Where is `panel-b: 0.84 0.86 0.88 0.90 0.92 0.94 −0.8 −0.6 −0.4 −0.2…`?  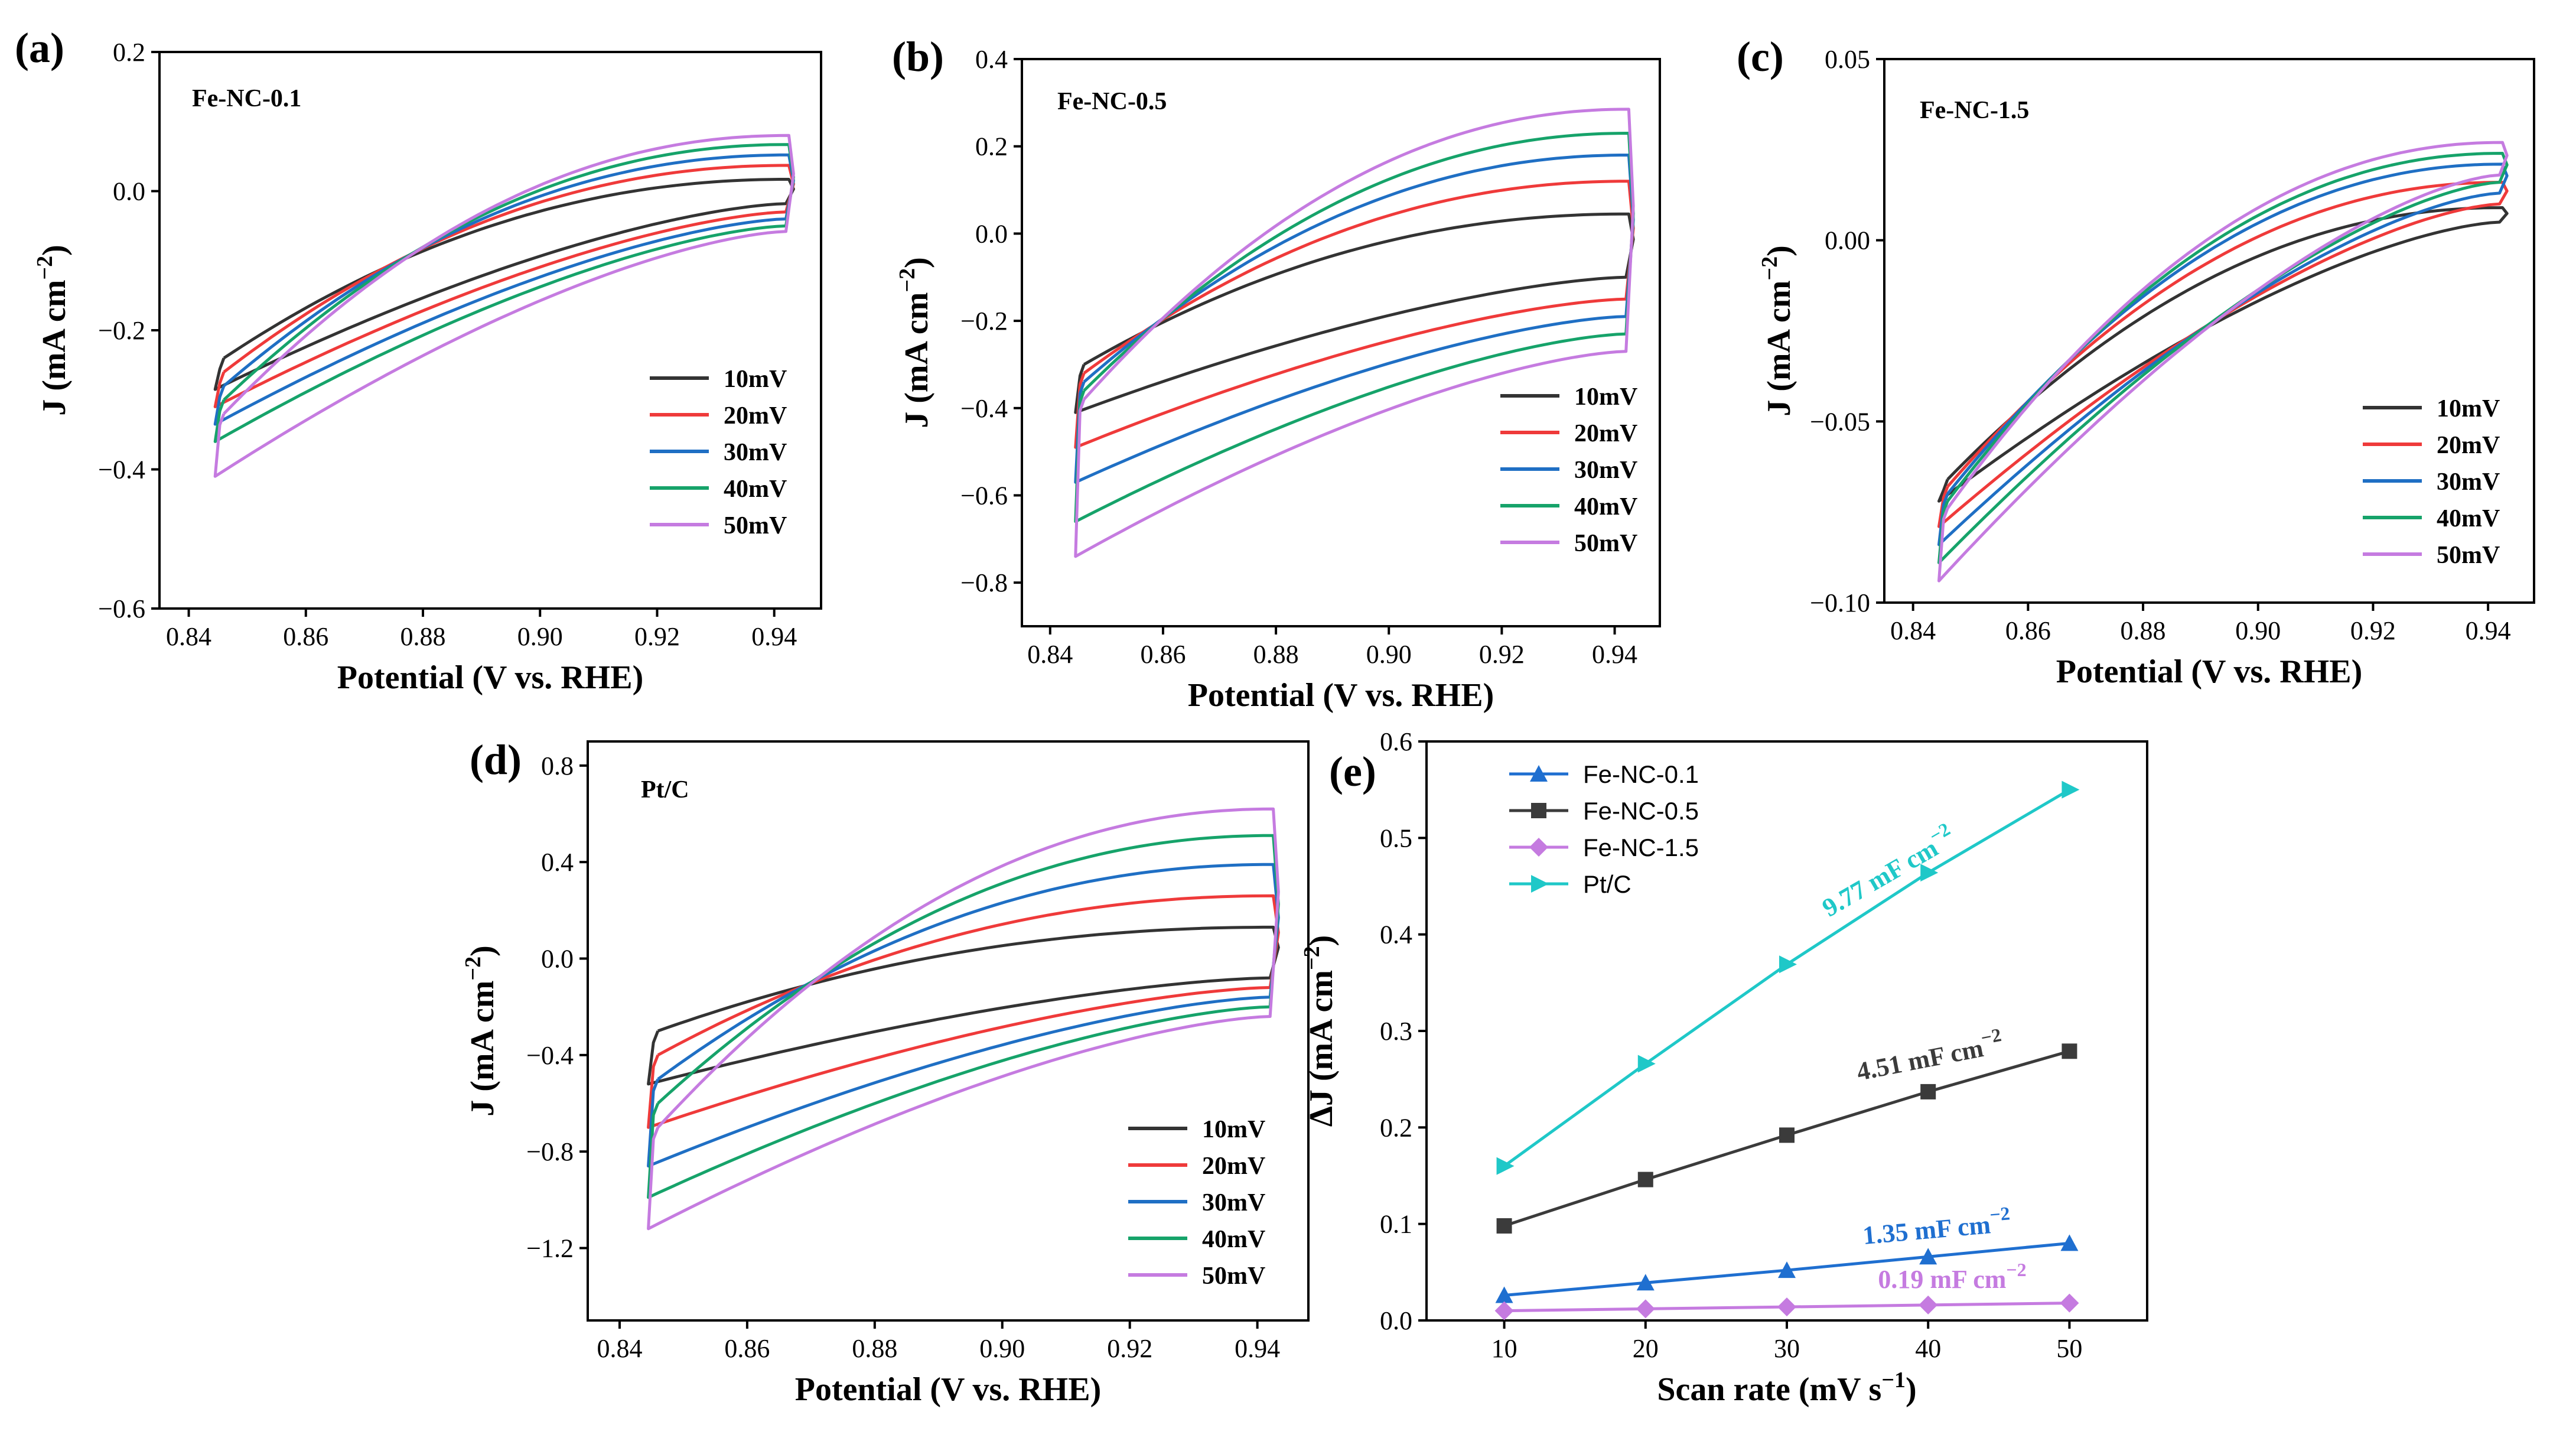 panel-b: 0.84 0.86 0.88 0.90 0.92 0.94 −0.8 −0.6 −0.4 −0.2… is located at coordinates (1276, 373).